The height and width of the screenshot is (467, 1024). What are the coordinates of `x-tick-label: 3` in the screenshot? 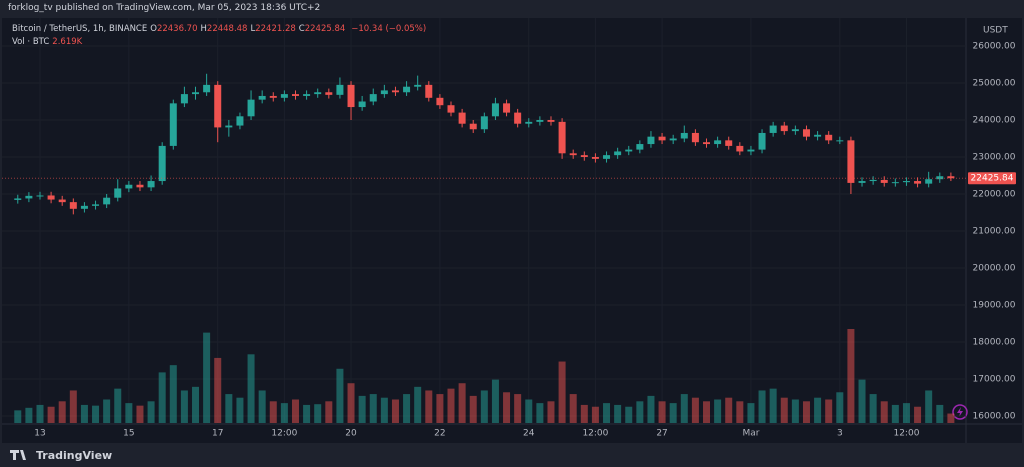 It's located at (840, 434).